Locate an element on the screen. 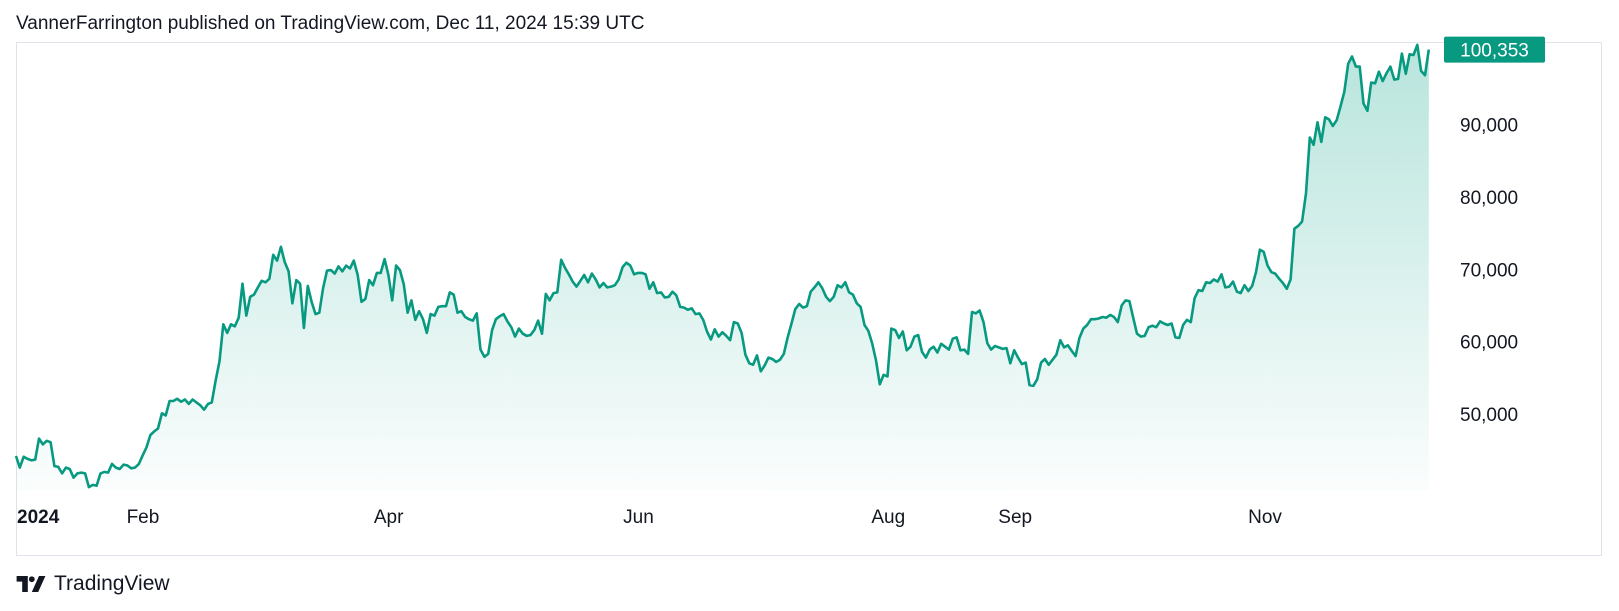 The image size is (1619, 611). y-tick-label: 60,000 is located at coordinates (1489, 343).